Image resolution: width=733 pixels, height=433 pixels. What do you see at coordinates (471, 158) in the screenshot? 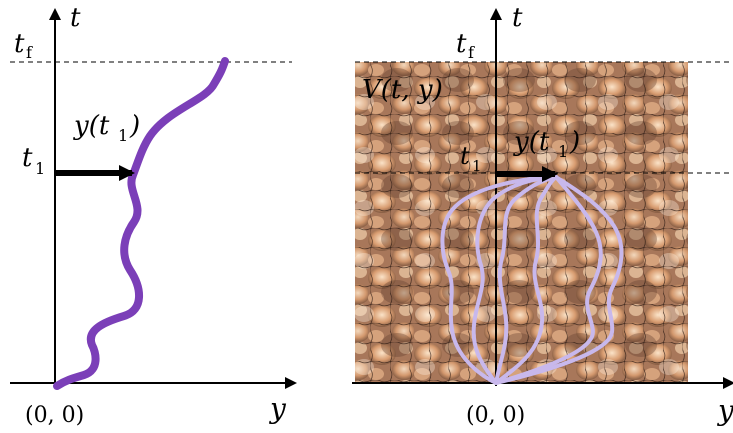
I see `right-t1-label: t 1` at bounding box center [471, 158].